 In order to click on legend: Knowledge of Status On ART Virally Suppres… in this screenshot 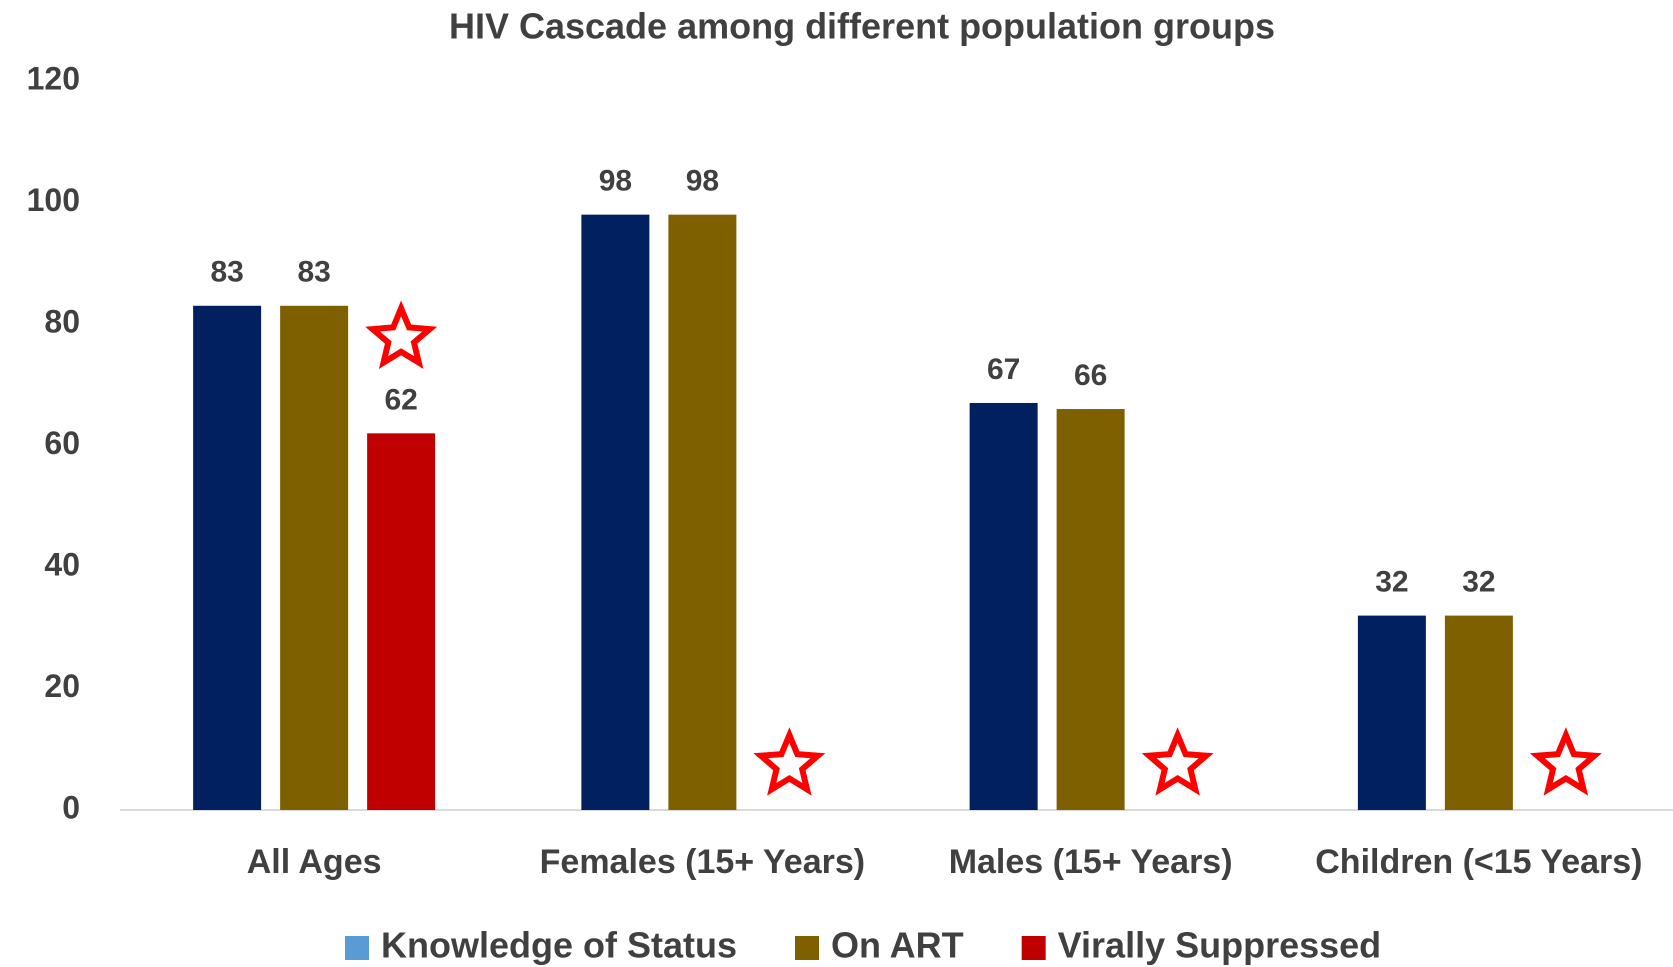, I will do `click(863, 945)`.